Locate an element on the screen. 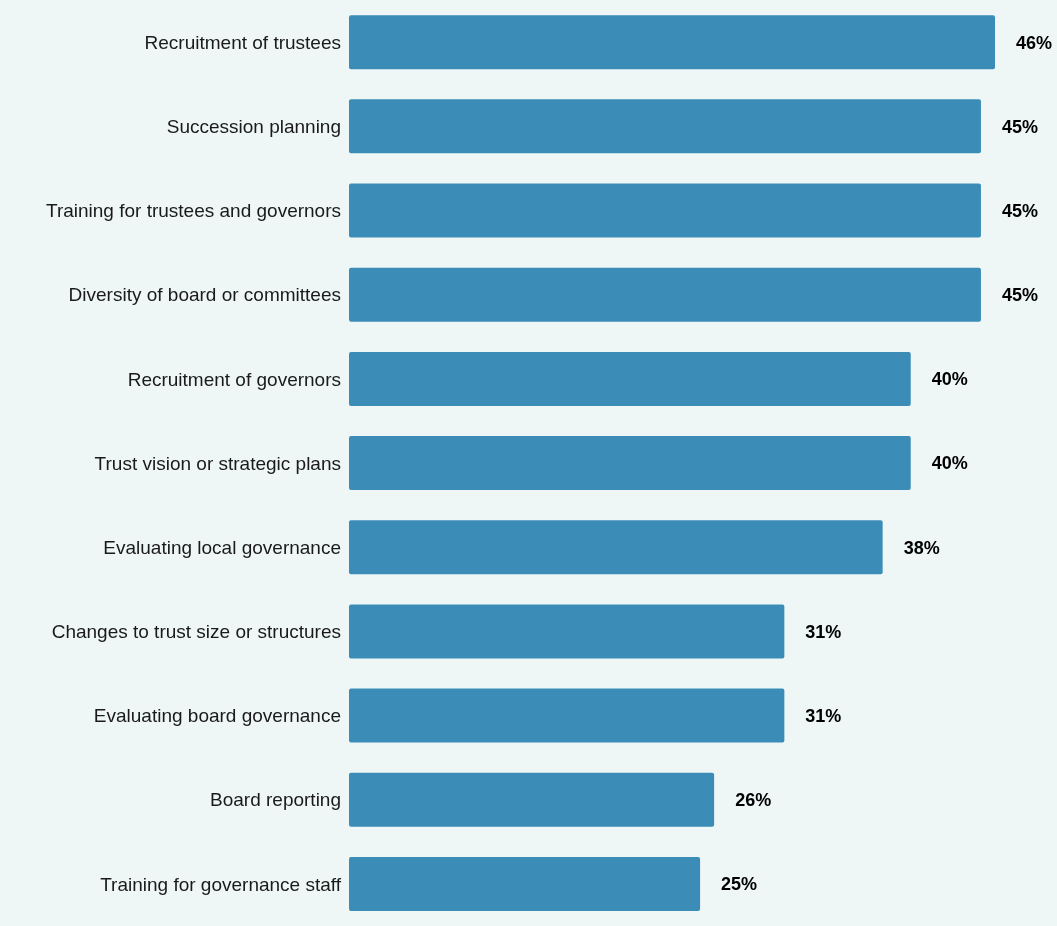  y-tick-label: Evaluating local governance is located at coordinates (222, 547).